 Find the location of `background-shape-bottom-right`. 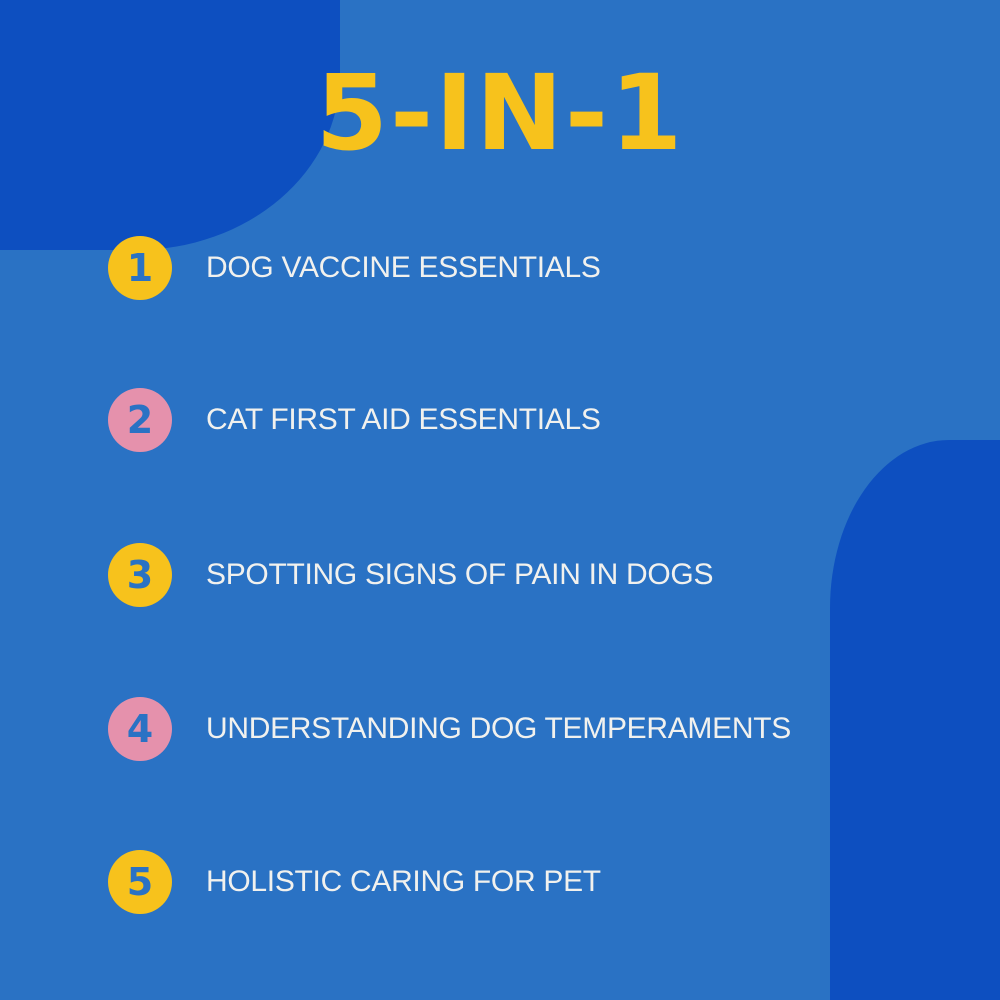

background-shape-bottom-right is located at coordinates (915, 720).